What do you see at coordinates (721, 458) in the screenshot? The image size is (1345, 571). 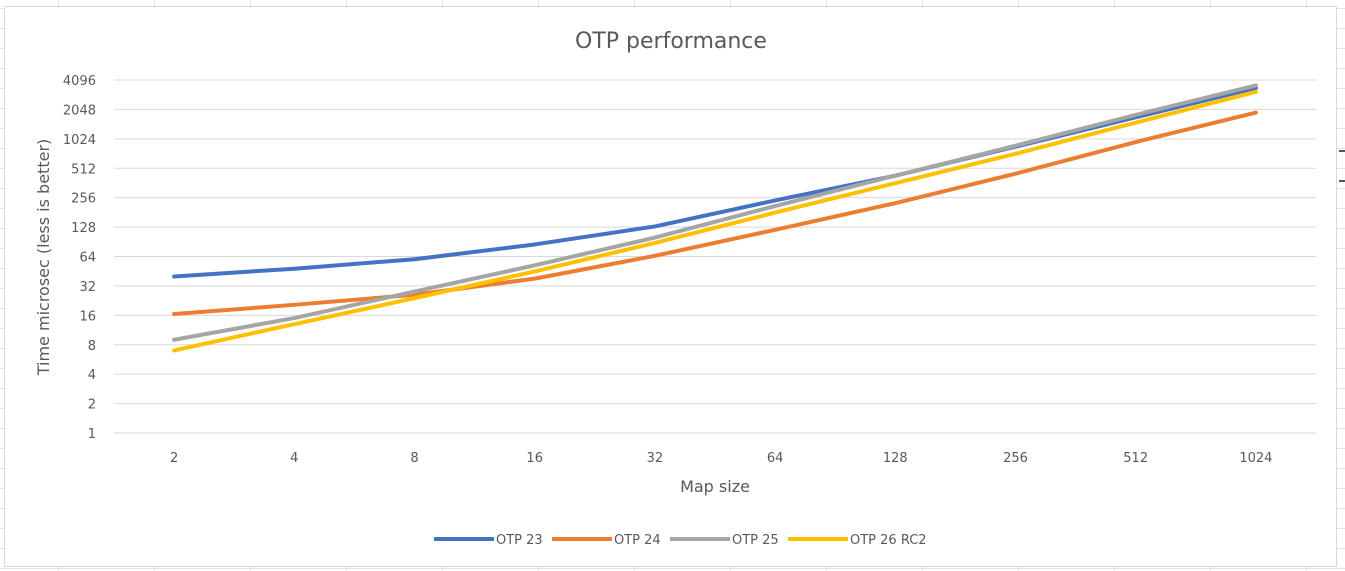 I see `x-axis-ticks: 2 4 8 16 32 64 128 256 512 1024` at bounding box center [721, 458].